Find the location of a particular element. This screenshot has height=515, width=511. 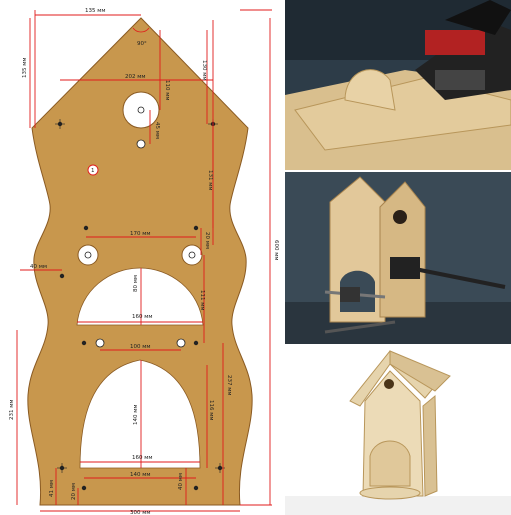

dim-131: 131 мм is located at coordinates (210, 180).